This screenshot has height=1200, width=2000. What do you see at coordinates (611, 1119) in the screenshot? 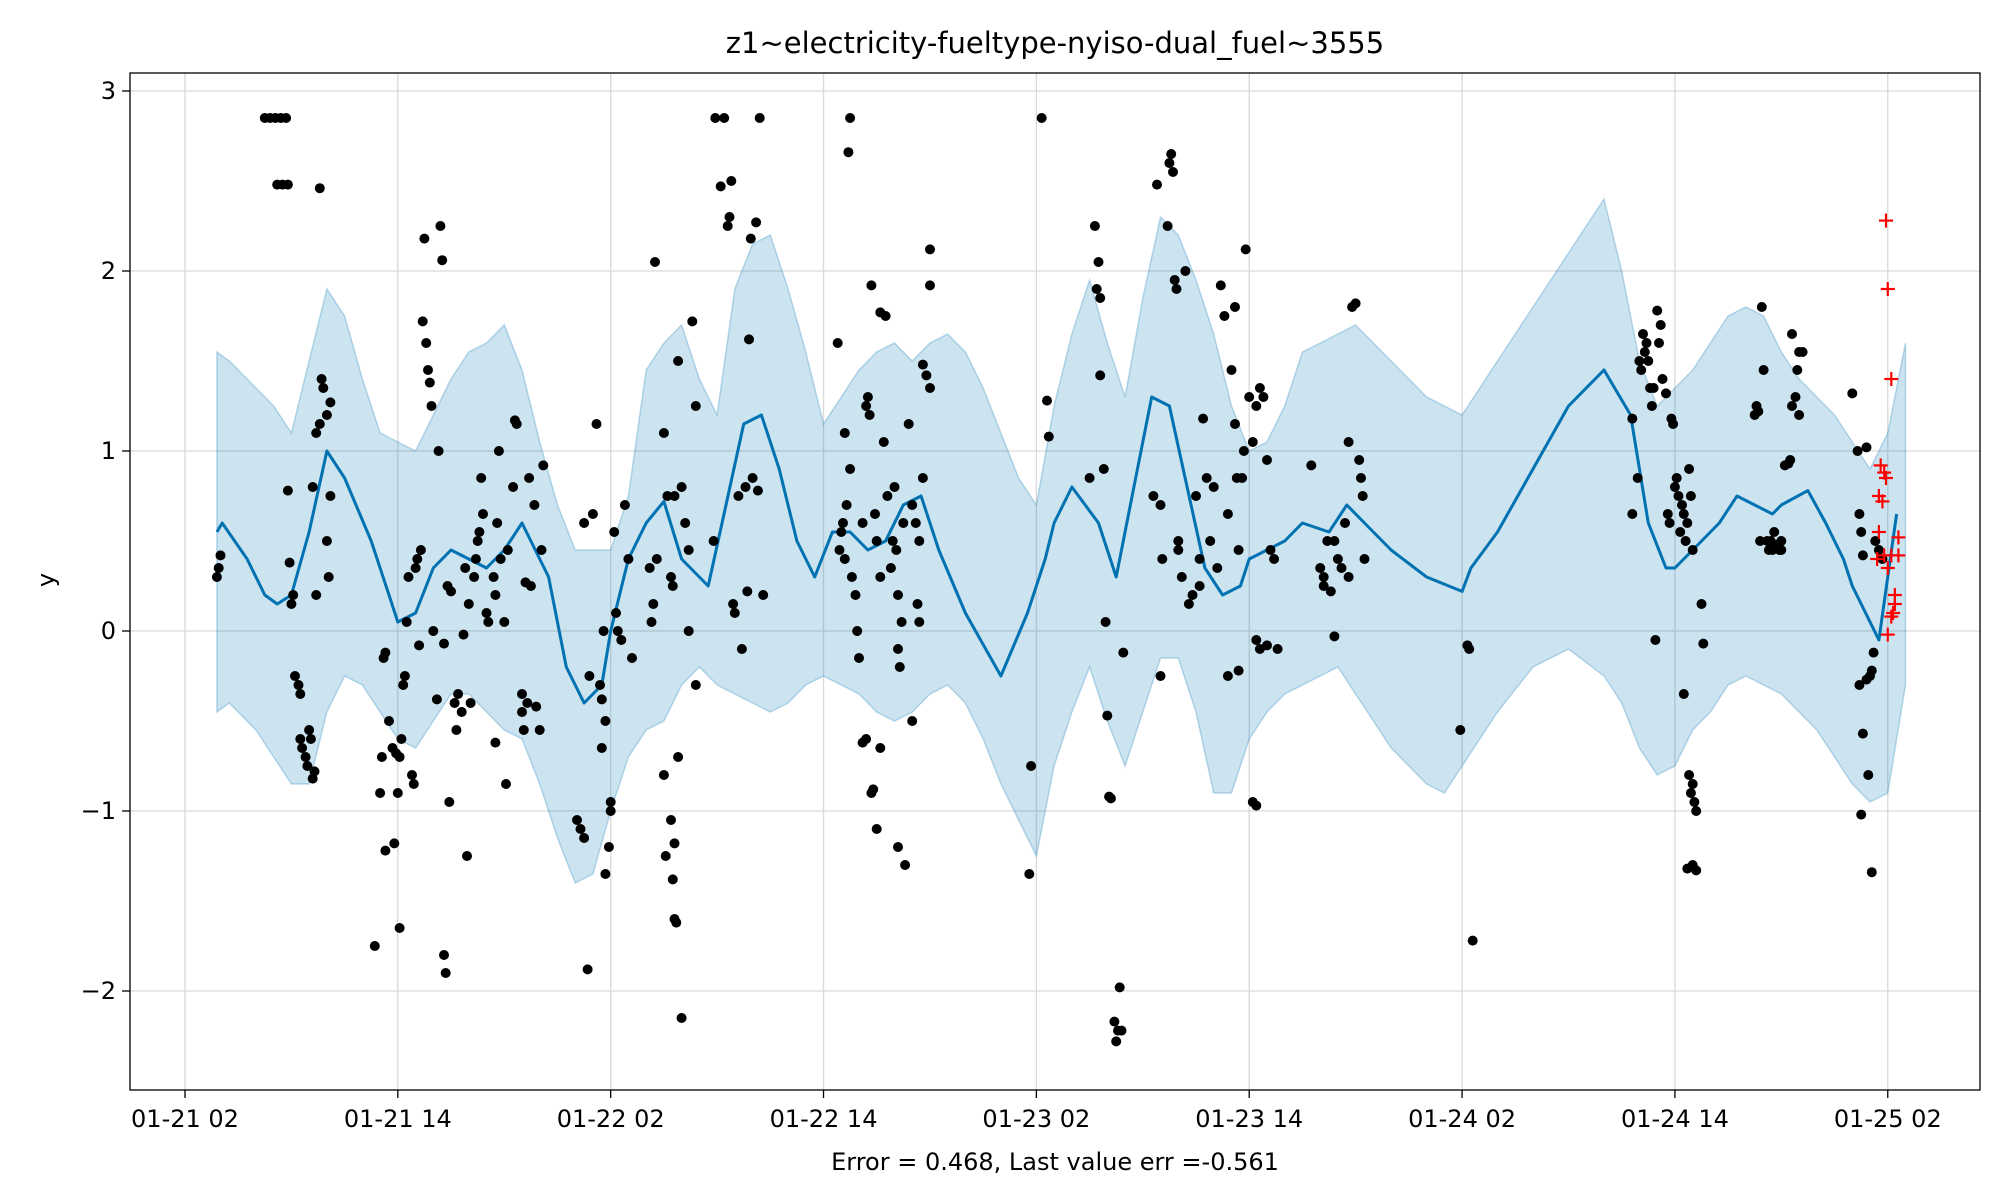
I see `x-tick-label: 01-22 02` at bounding box center [611, 1119].